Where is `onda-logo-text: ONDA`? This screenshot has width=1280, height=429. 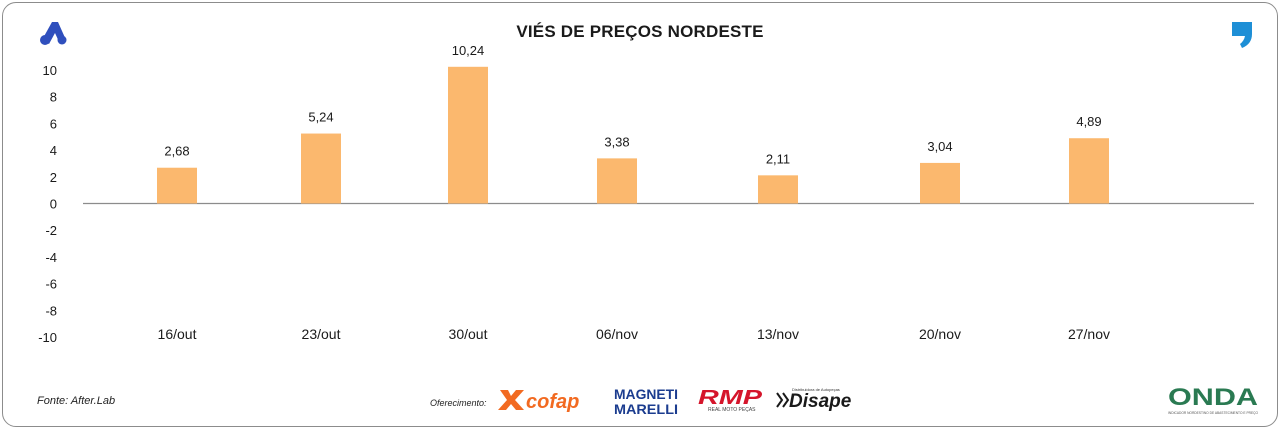 onda-logo-text: ONDA is located at coordinates (1213, 397).